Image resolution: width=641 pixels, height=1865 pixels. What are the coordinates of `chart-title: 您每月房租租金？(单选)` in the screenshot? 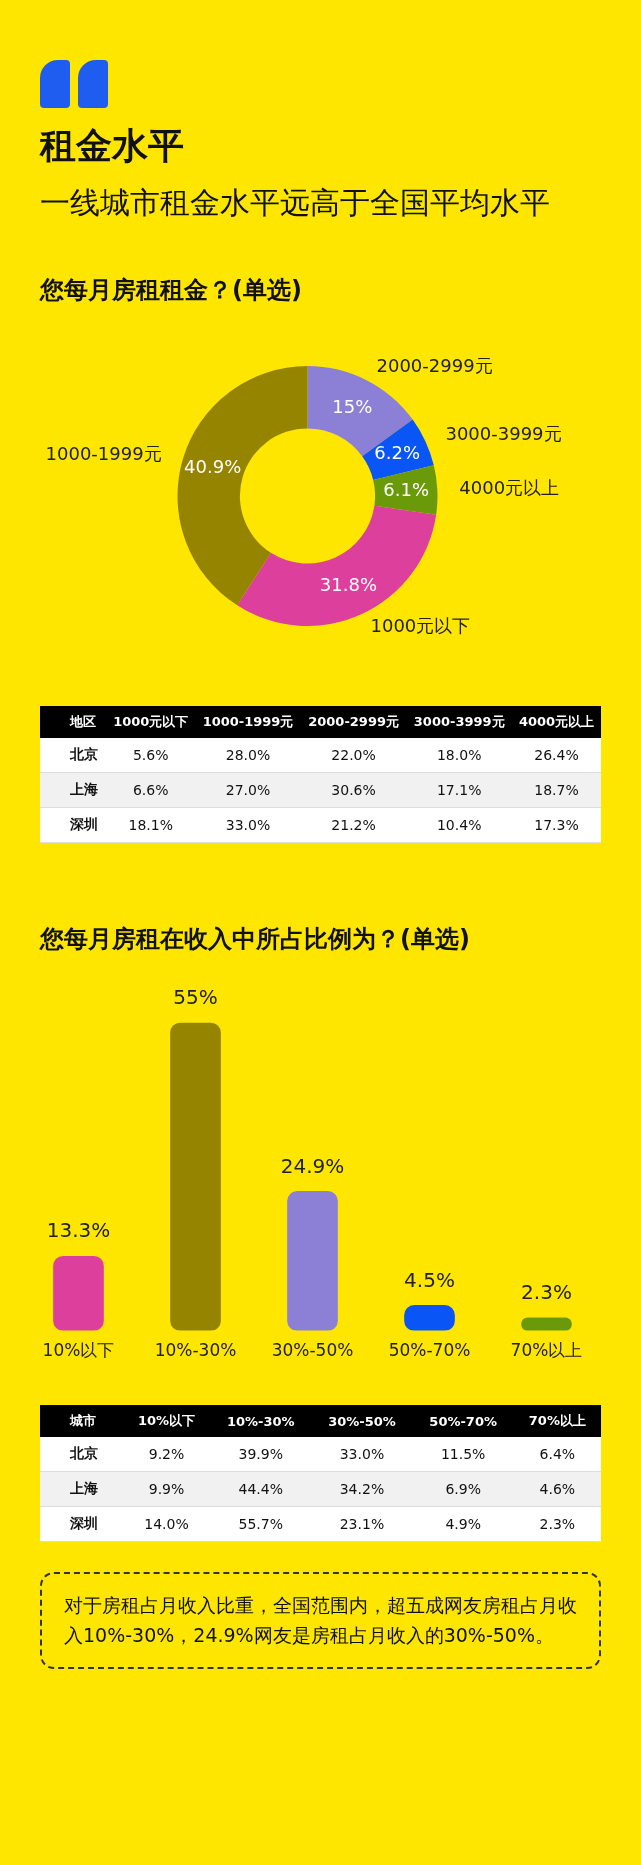 It's located at (170, 290).